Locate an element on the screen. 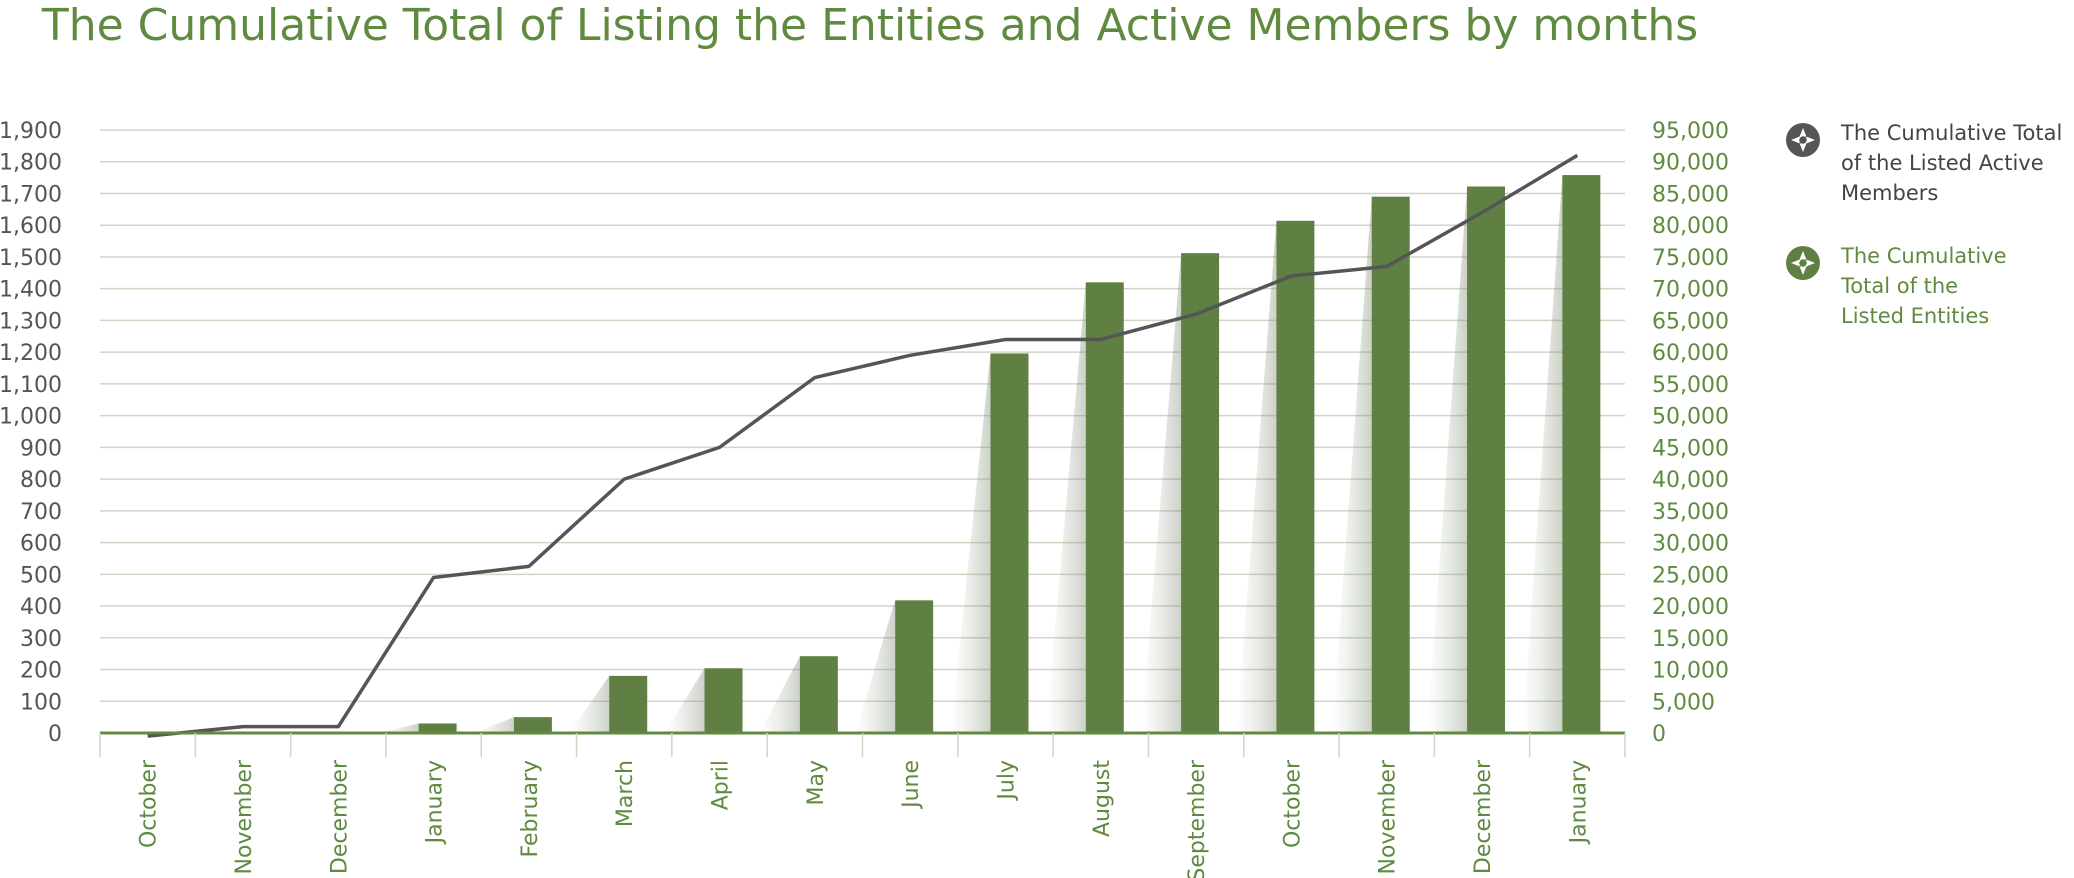 The width and height of the screenshot is (2074, 878). legend-entities-icon is located at coordinates (1803, 263).